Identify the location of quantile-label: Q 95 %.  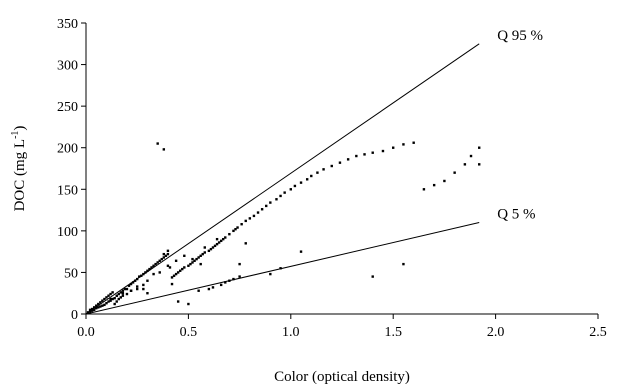
(520, 36).